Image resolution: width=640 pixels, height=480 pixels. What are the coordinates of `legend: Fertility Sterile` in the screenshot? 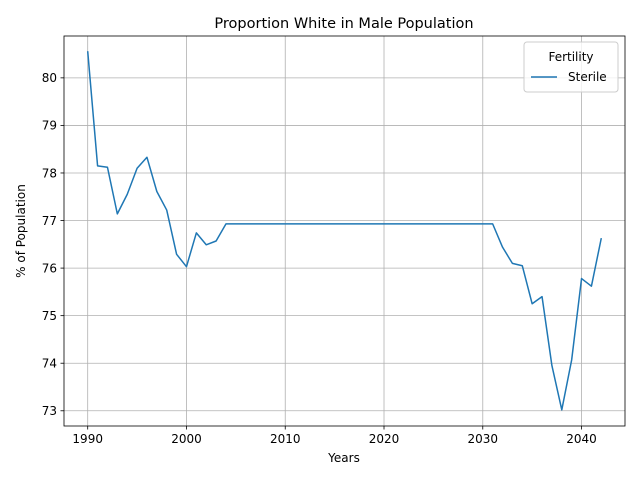 It's located at (571, 67).